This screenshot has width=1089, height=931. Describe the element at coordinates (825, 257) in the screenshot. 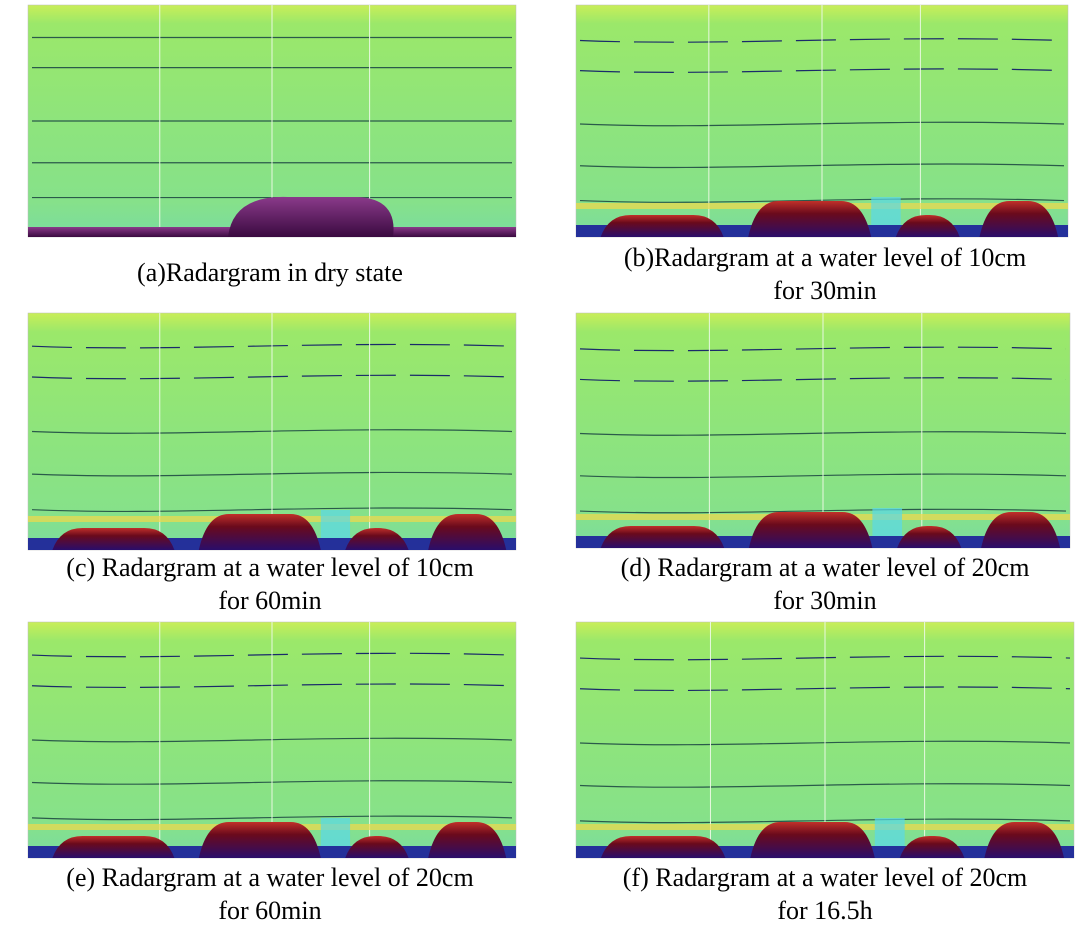

I see `panel-caption: (b)Radargram at a water level of 10cm` at that location.